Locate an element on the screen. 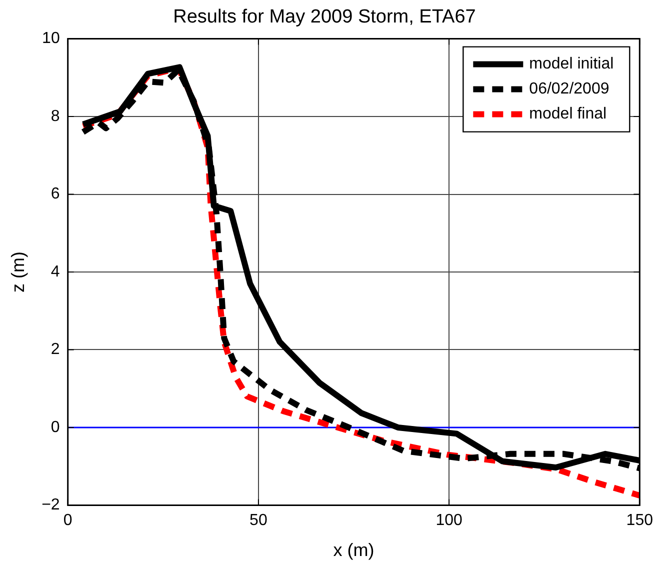  y-tick-label: 4 is located at coordinates (55, 271).